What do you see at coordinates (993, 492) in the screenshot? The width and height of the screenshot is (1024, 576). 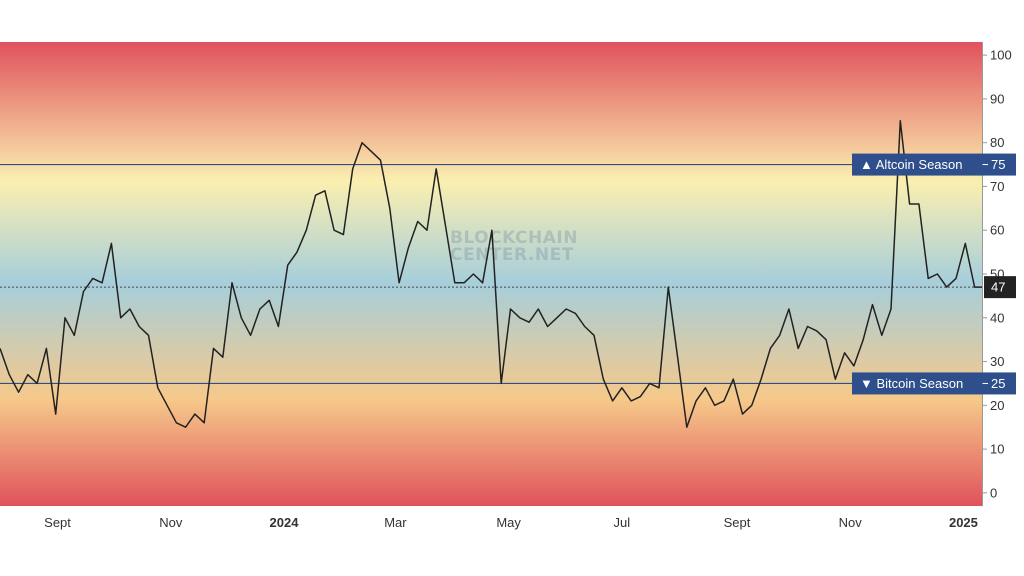 I see `y-tick-label: 0` at bounding box center [993, 492].